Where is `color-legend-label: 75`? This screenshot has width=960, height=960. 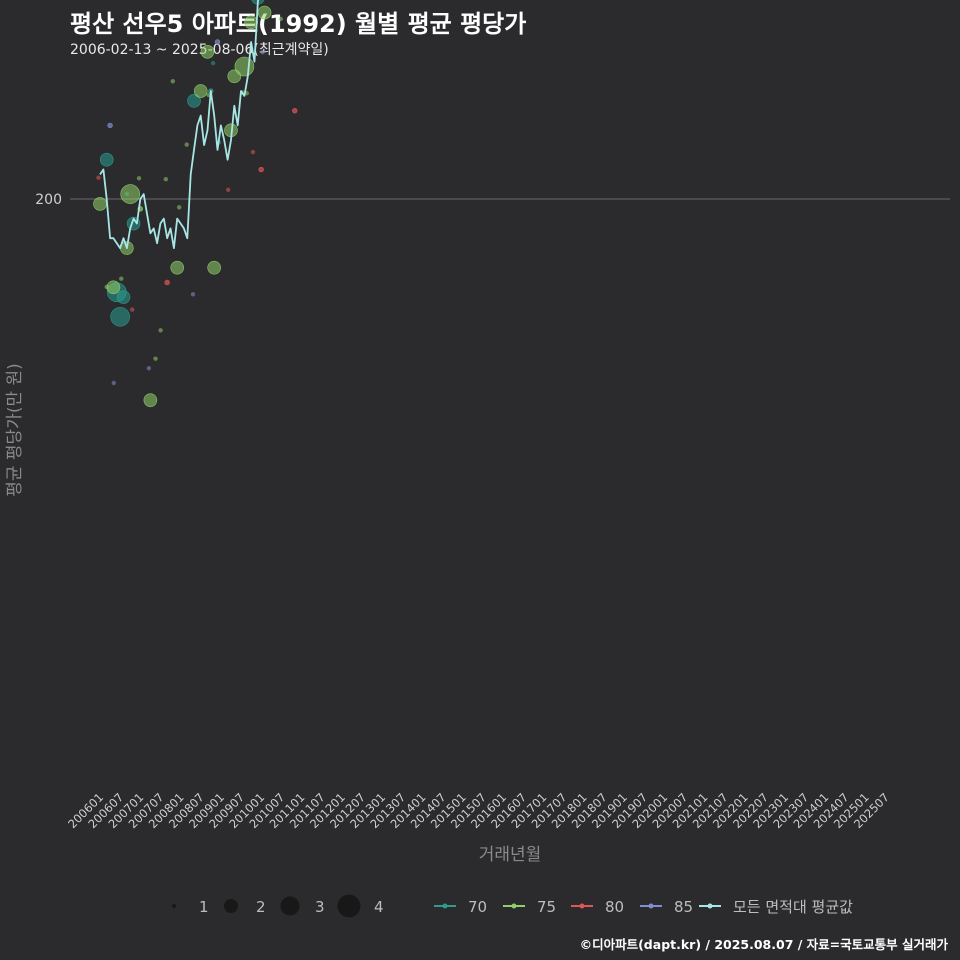
color-legend-label: 75 is located at coordinates (546, 907).